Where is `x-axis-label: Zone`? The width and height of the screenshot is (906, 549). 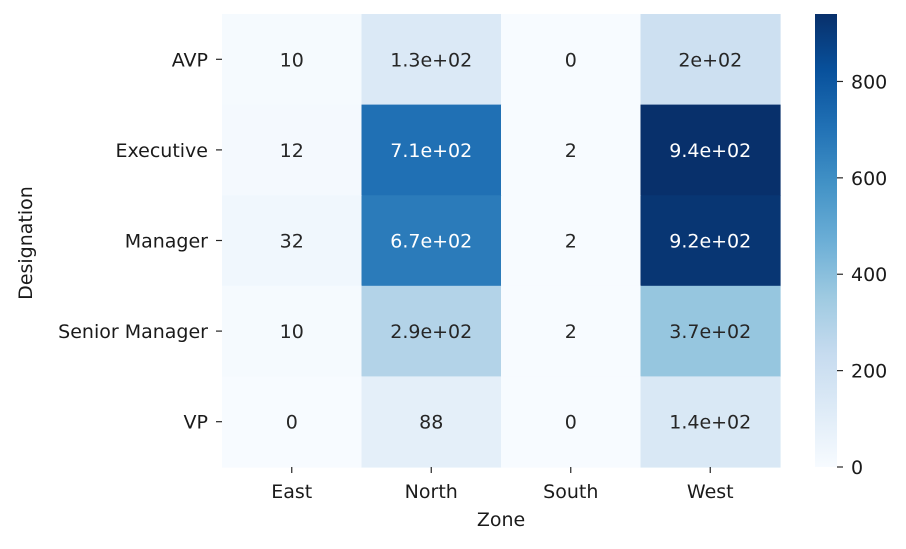 x-axis-label: Zone is located at coordinates (501, 520).